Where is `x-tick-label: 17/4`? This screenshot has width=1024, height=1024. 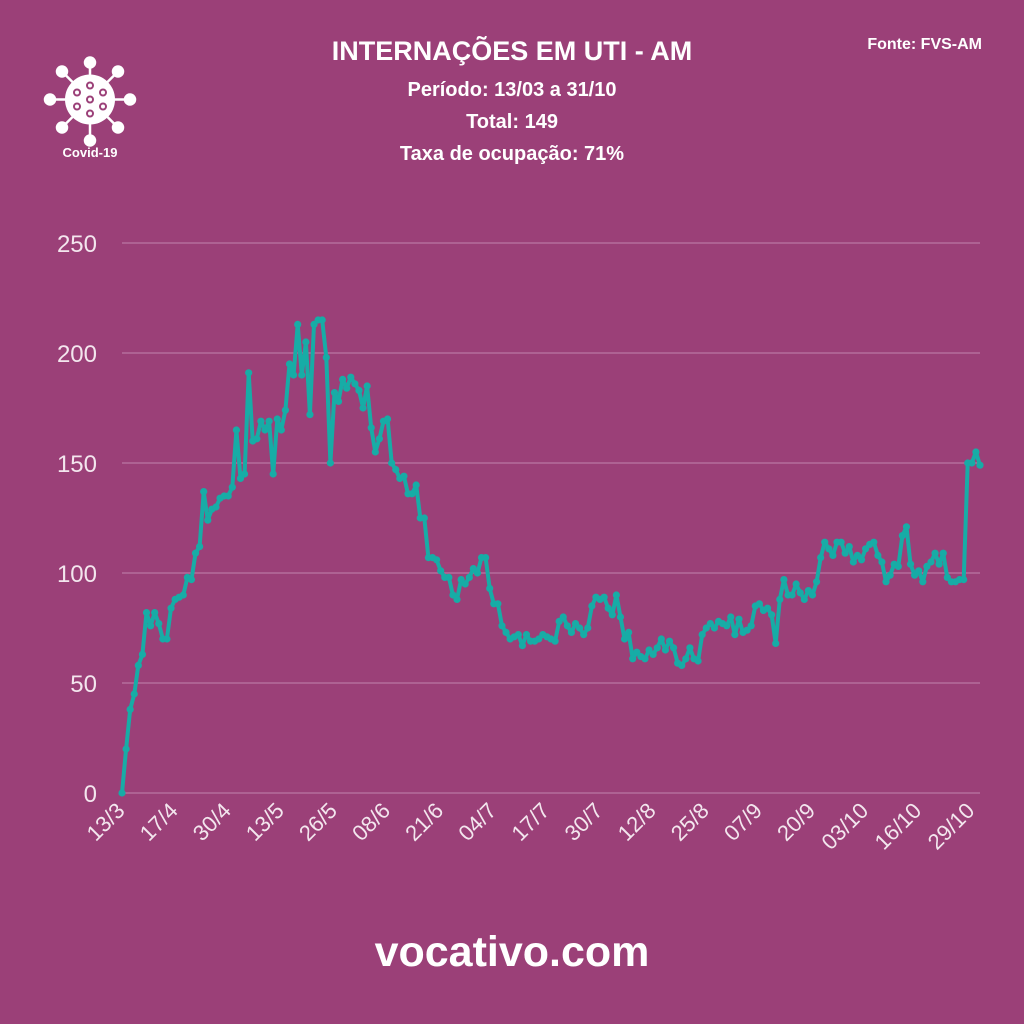
x-tick-label: 17/4 is located at coordinates (159, 822).